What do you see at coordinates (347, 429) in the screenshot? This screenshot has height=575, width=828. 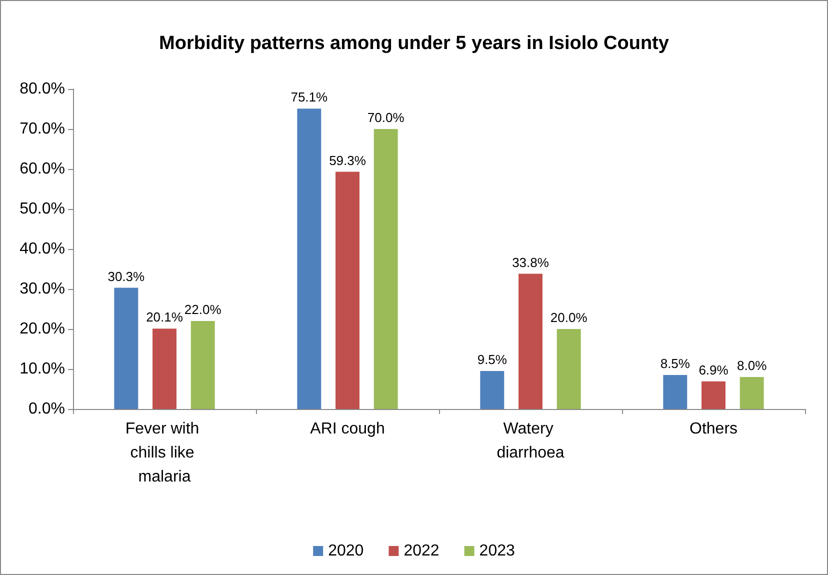 I see `x-tick-label: ARI cough` at bounding box center [347, 429].